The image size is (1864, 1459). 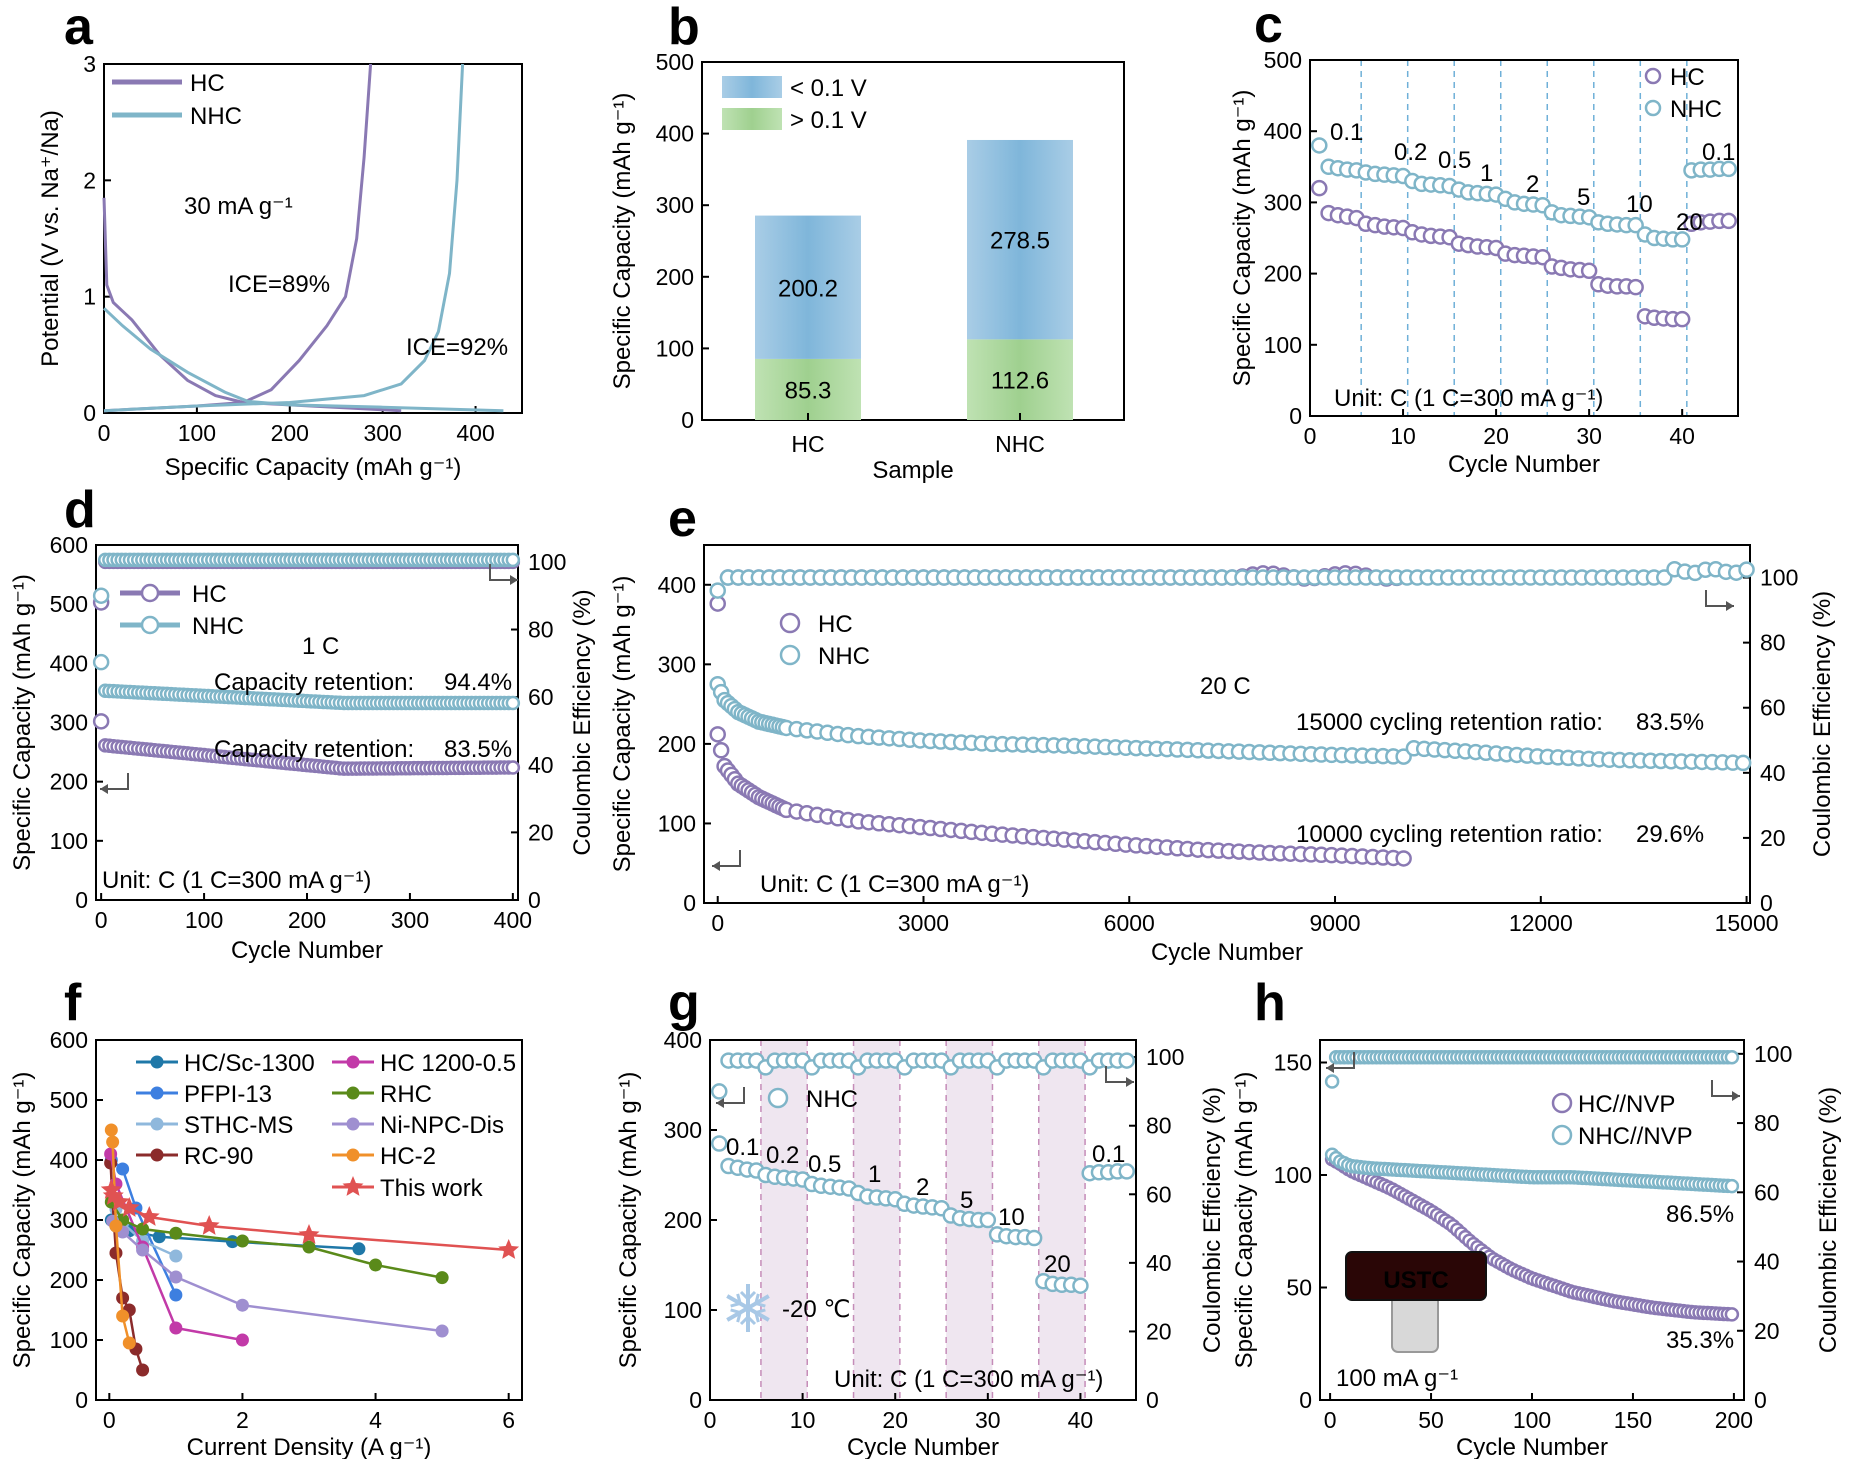 I want to click on led-panel, so click(x=1416, y=1276).